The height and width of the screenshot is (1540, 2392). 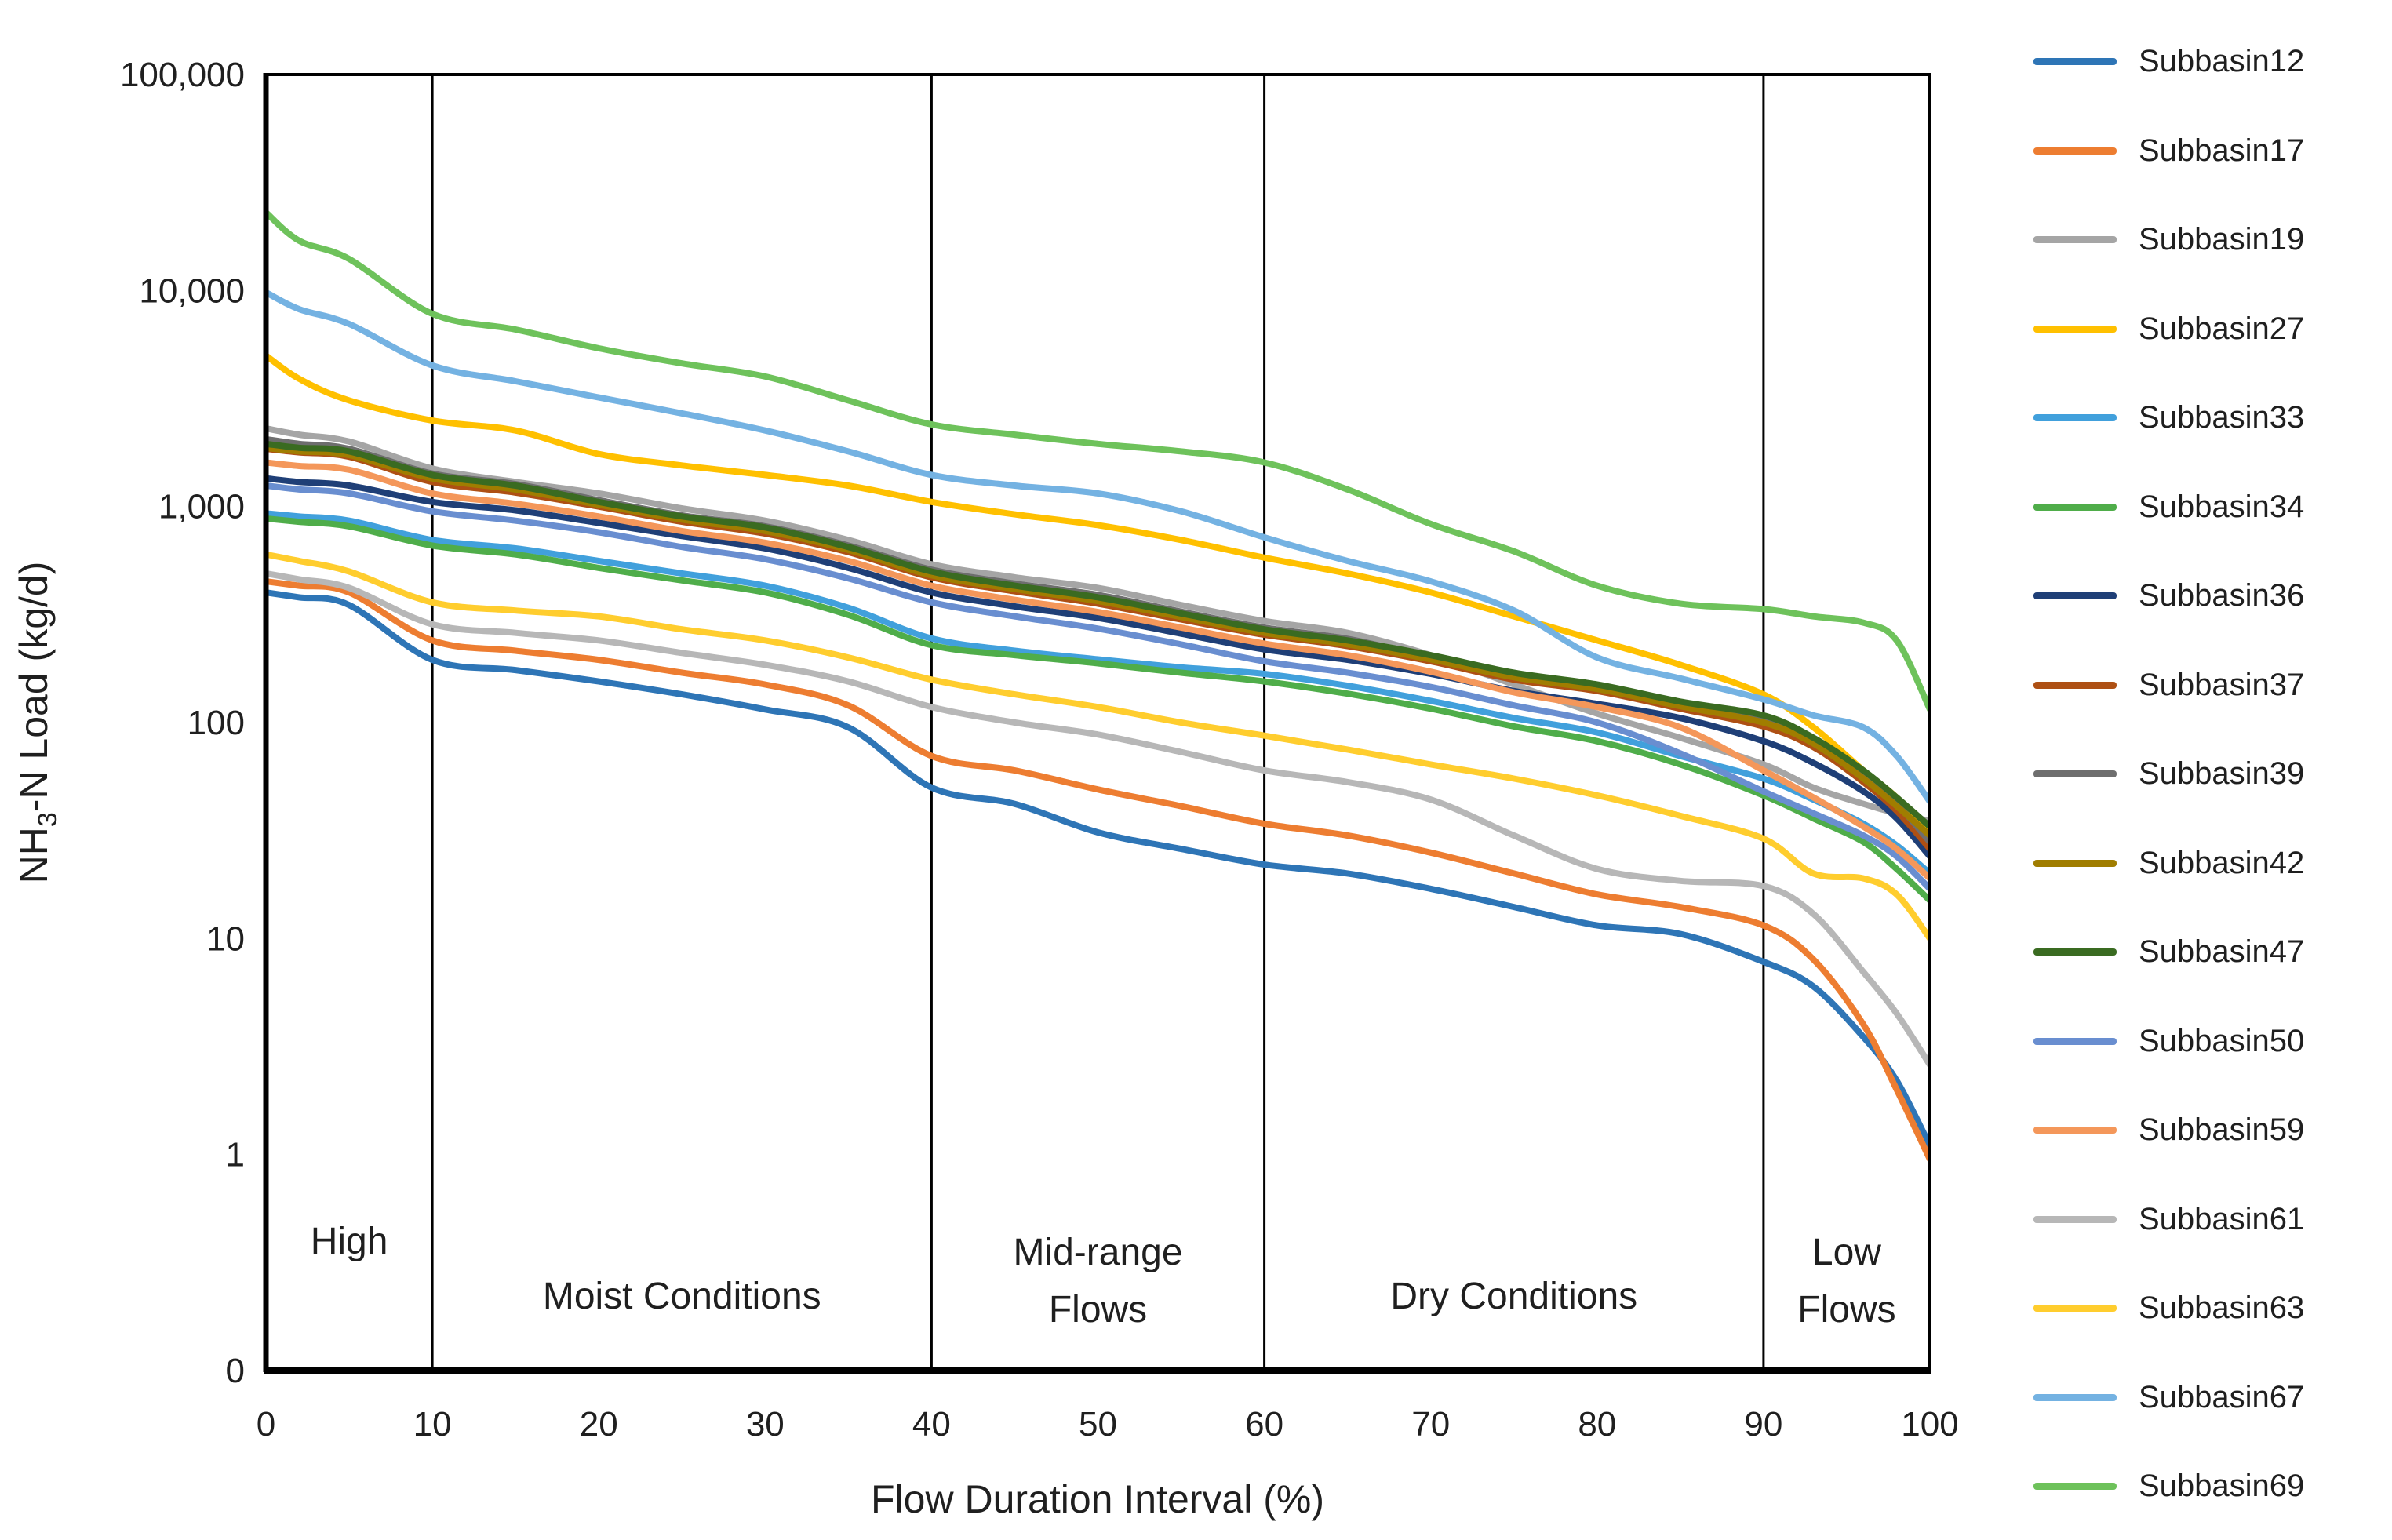 What do you see at coordinates (236, 1371) in the screenshot?
I see `y-tick-0: 0` at bounding box center [236, 1371].